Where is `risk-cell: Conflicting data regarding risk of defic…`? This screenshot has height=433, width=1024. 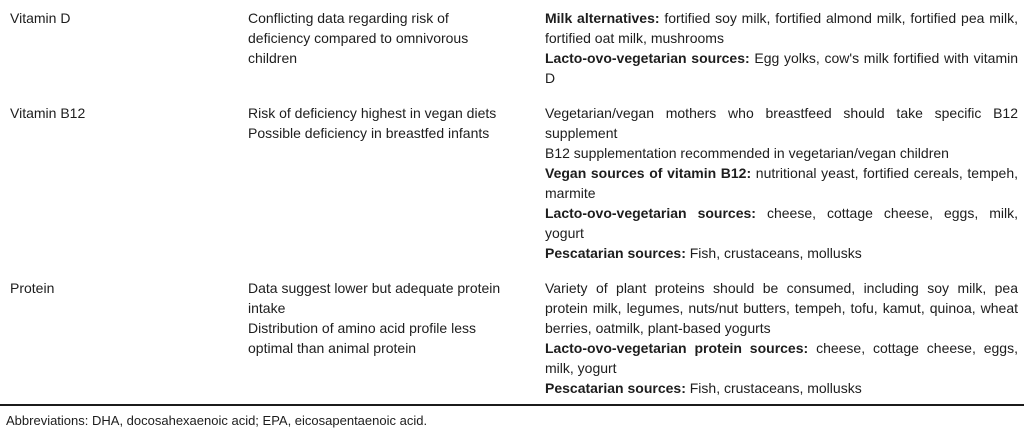 risk-cell: Conflicting data regarding risk of defic… is located at coordinates (381, 38).